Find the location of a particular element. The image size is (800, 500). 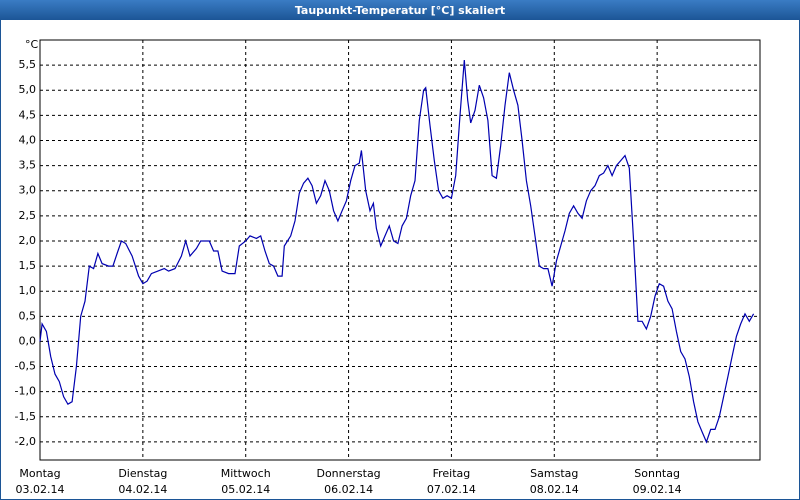

y-axis-label: °C is located at coordinates (32, 44).